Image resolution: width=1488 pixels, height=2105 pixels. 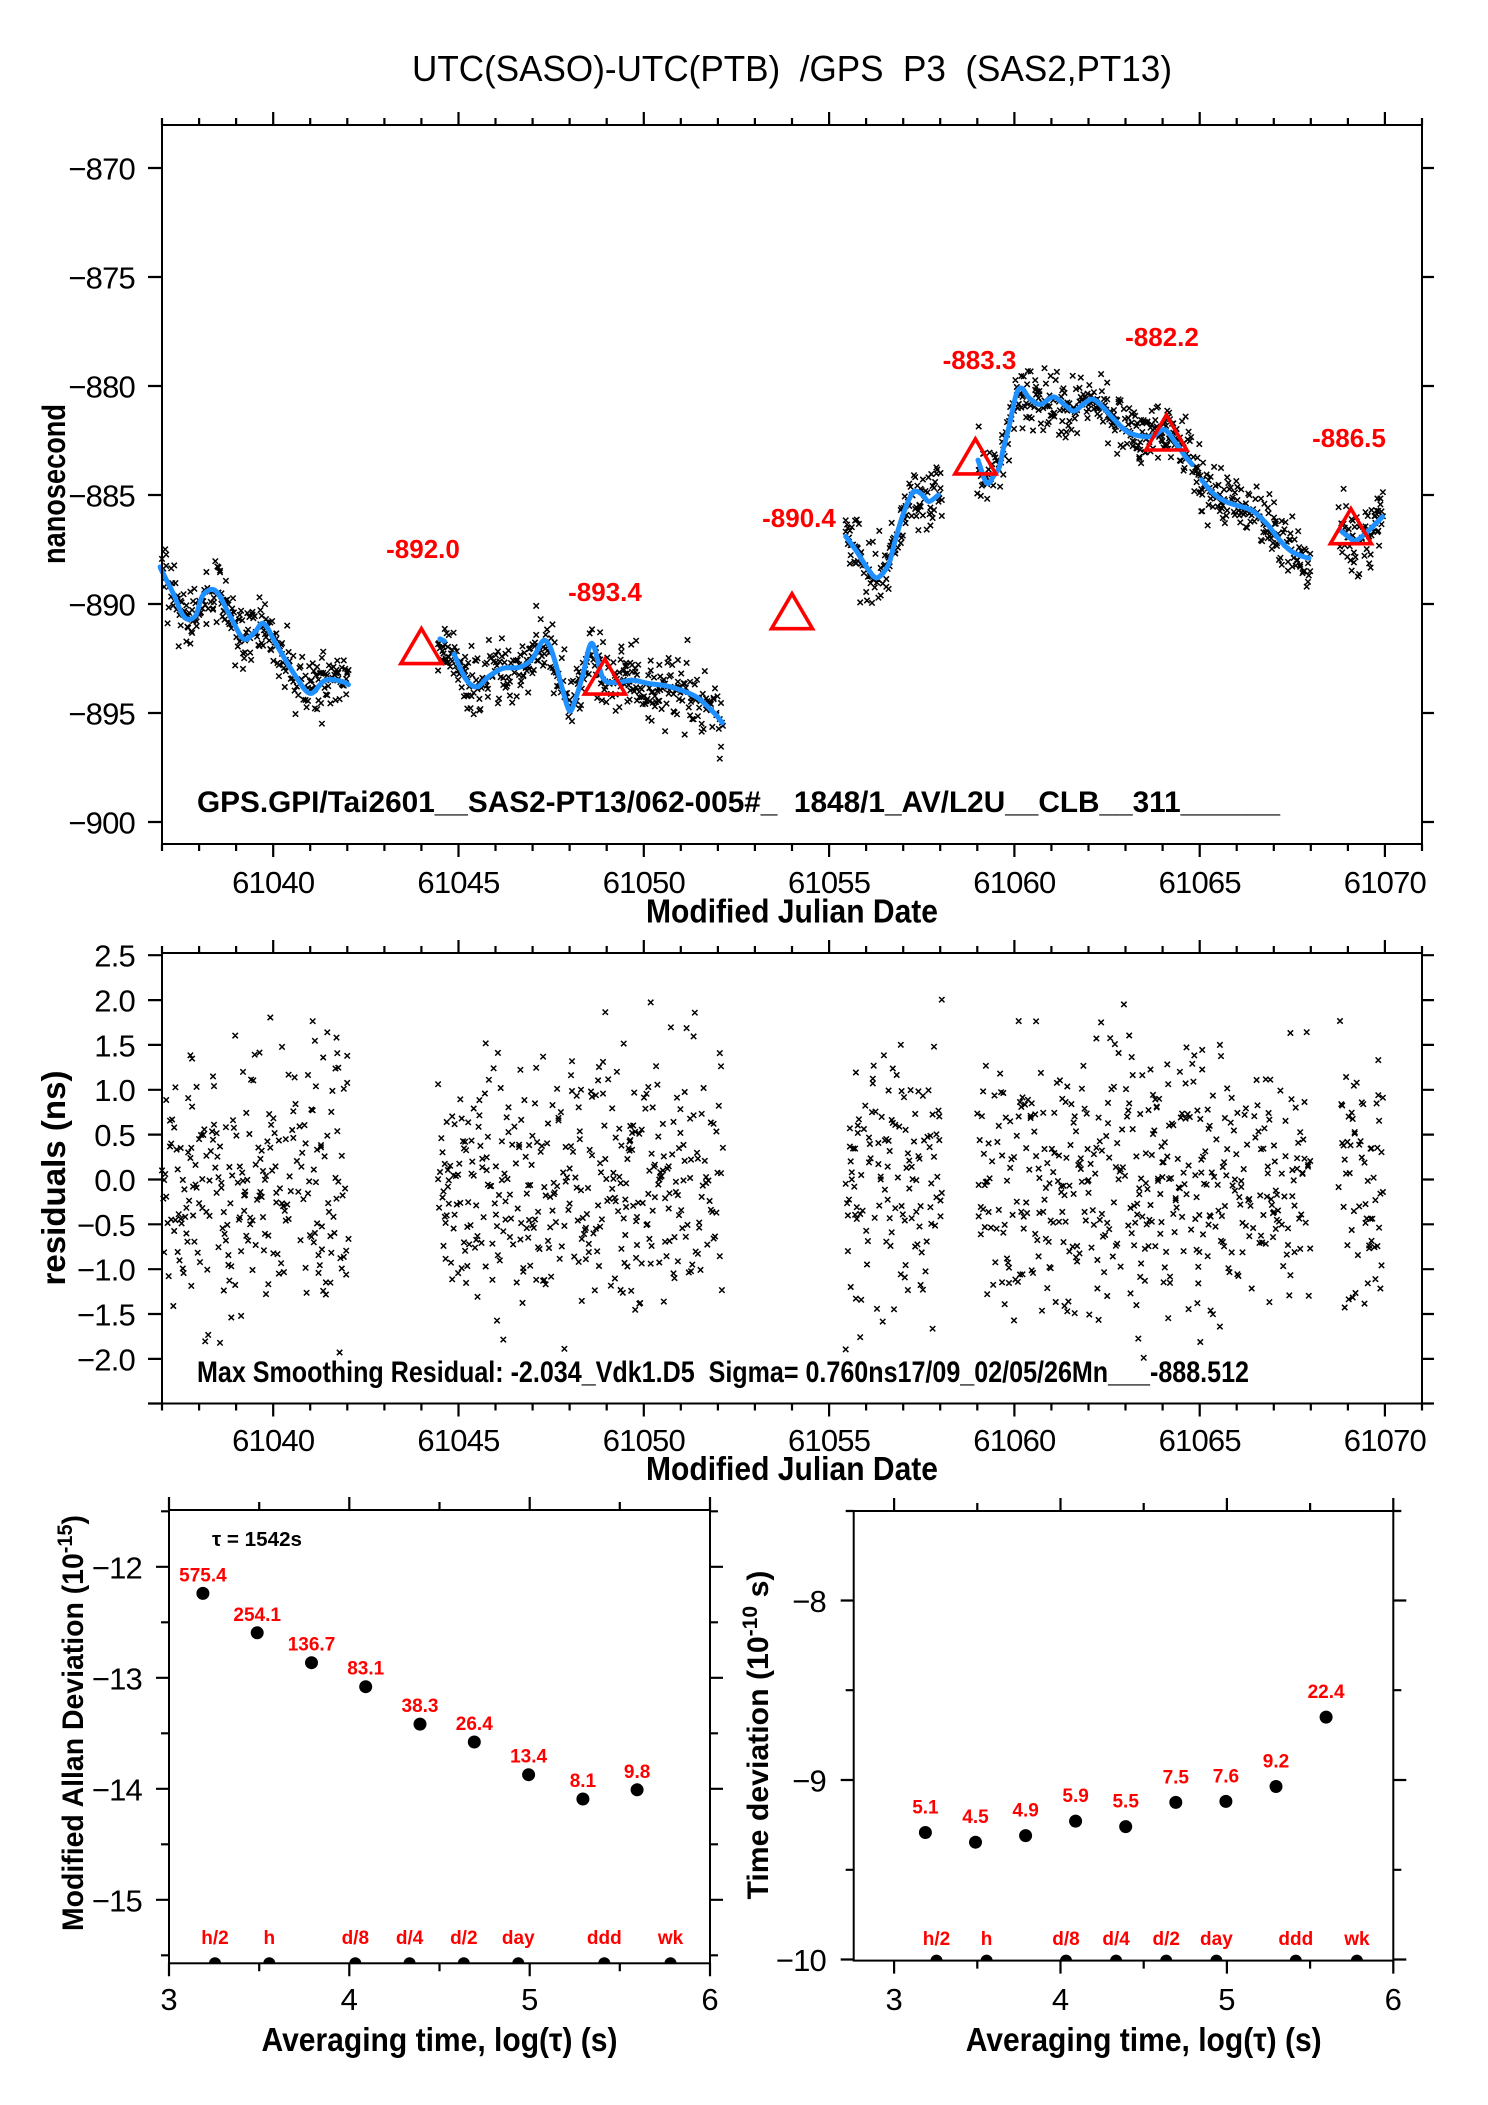 I want to click on svg-text: 38.3, so click(x=420, y=1706).